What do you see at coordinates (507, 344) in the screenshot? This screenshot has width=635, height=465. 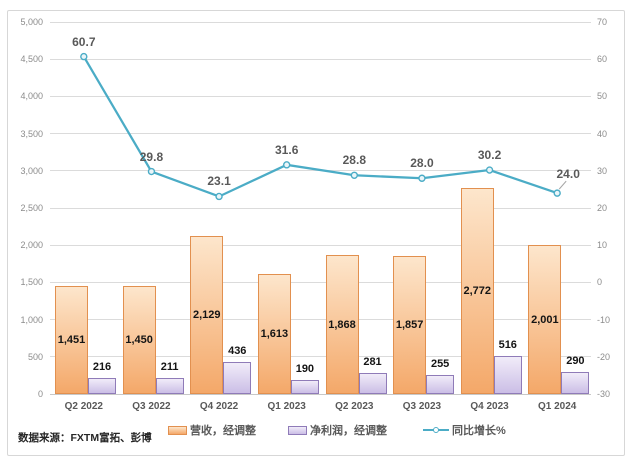 I see `bar-label-profit: 516` at bounding box center [507, 344].